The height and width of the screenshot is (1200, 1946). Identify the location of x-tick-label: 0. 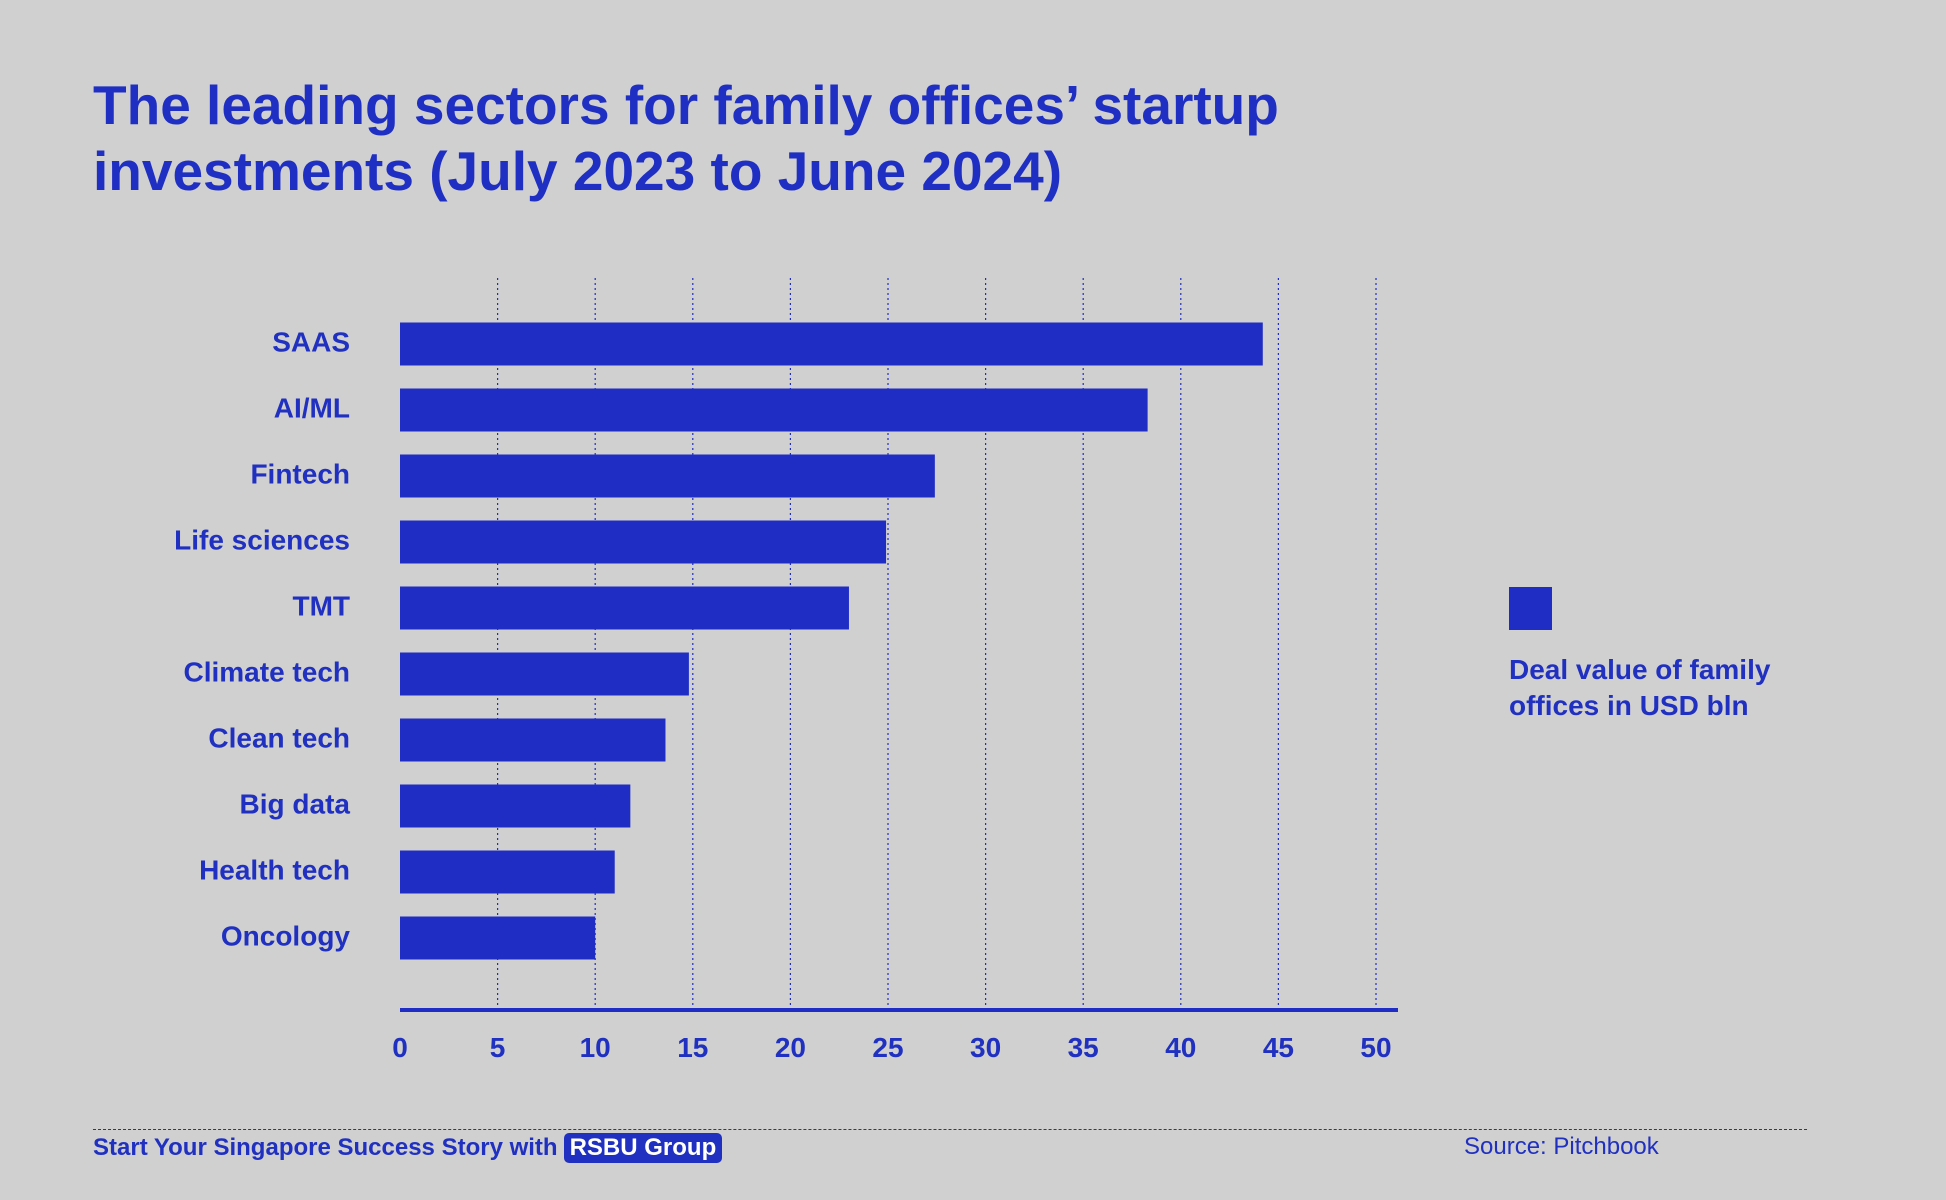
(400, 1047).